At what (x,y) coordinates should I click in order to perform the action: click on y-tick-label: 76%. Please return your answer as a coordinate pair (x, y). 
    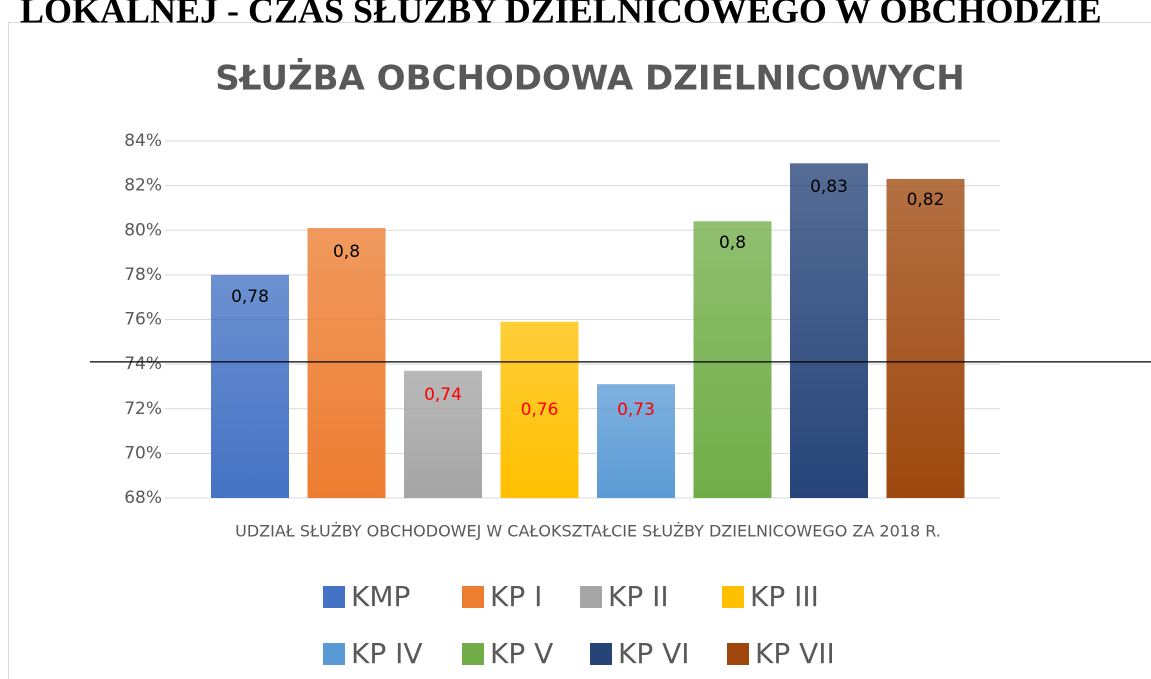
    Looking at the image, I should click on (143, 320).